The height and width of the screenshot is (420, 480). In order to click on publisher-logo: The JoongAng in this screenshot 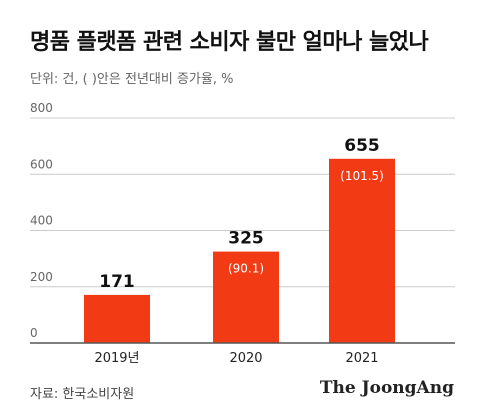, I will do `click(386, 388)`.